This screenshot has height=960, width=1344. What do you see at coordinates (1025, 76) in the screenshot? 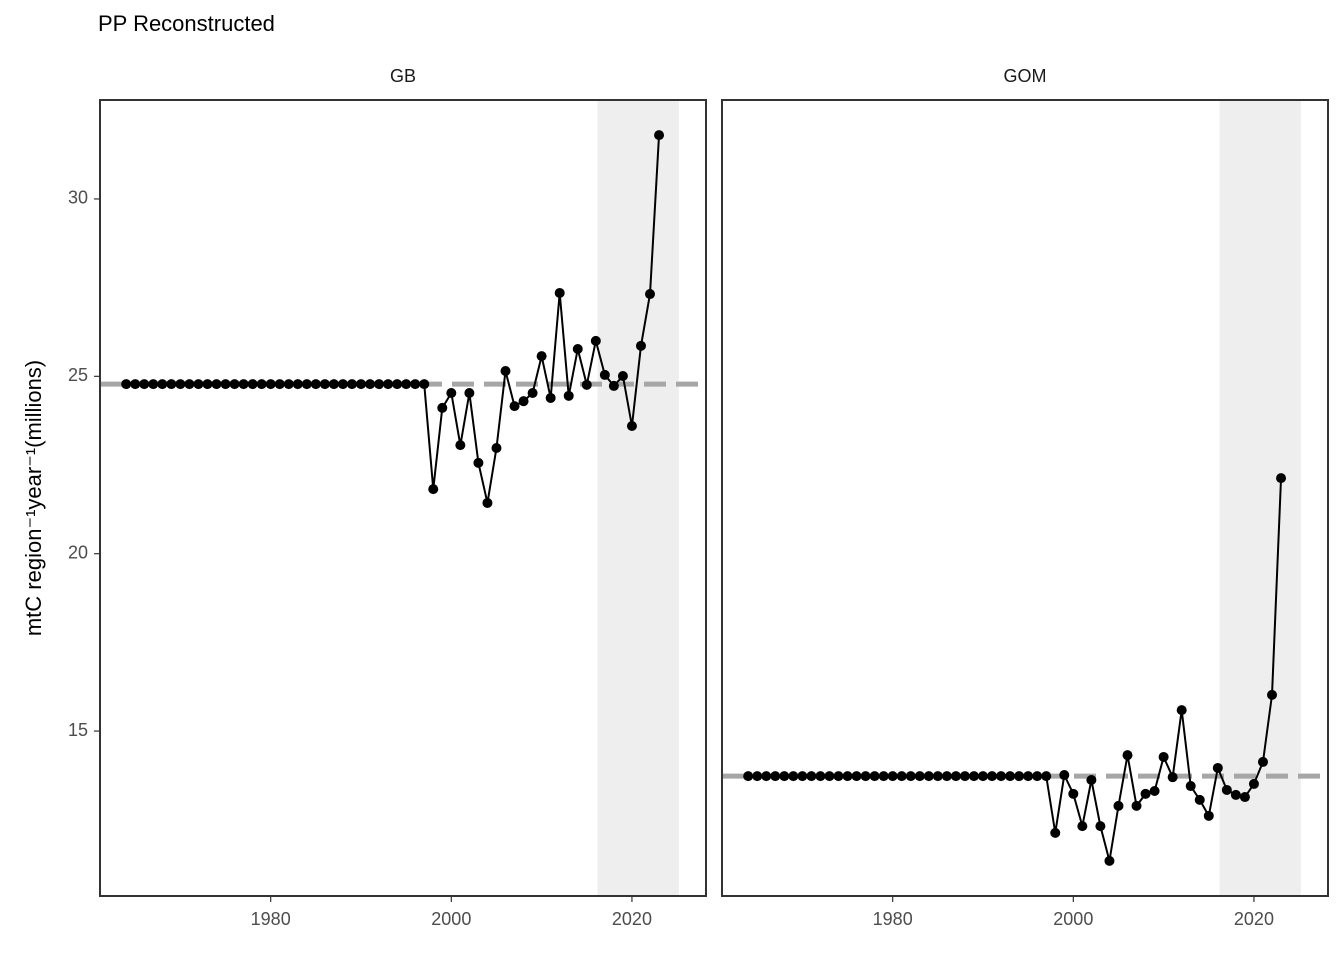
I see `panel-title: GOM` at bounding box center [1025, 76].